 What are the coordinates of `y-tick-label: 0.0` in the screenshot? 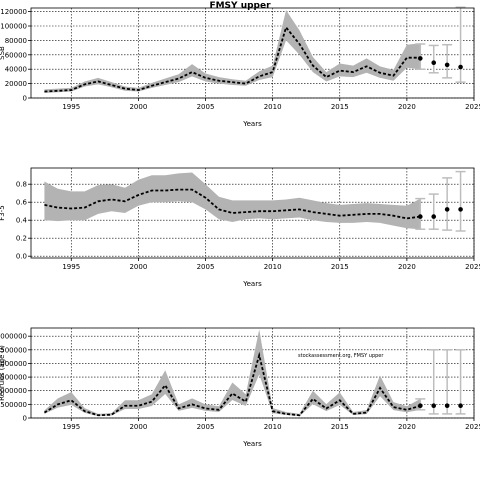 It's located at (21, 257).